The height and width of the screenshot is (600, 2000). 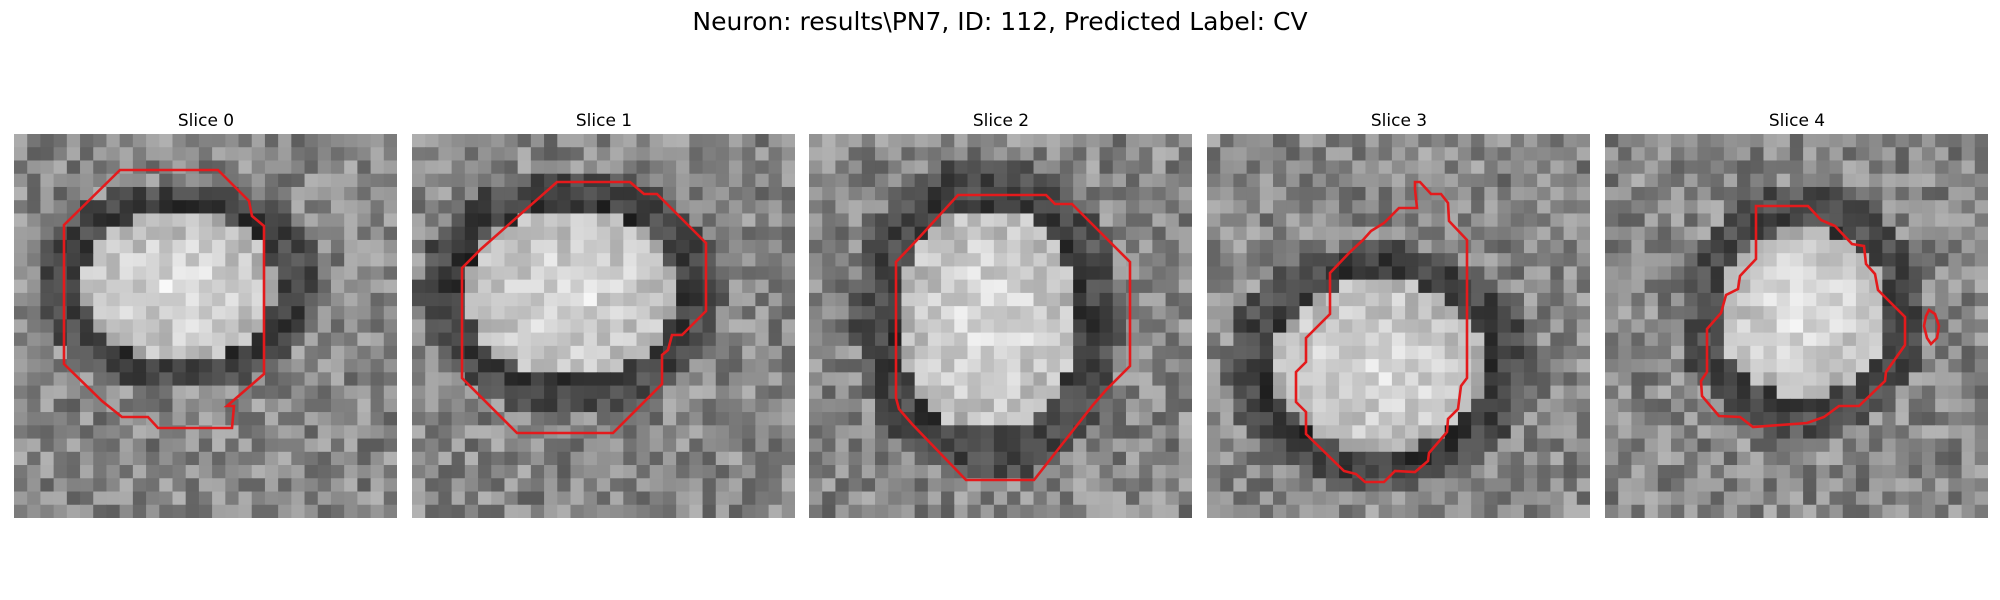 I want to click on slice-panel-0: Slice 0, so click(x=206, y=313).